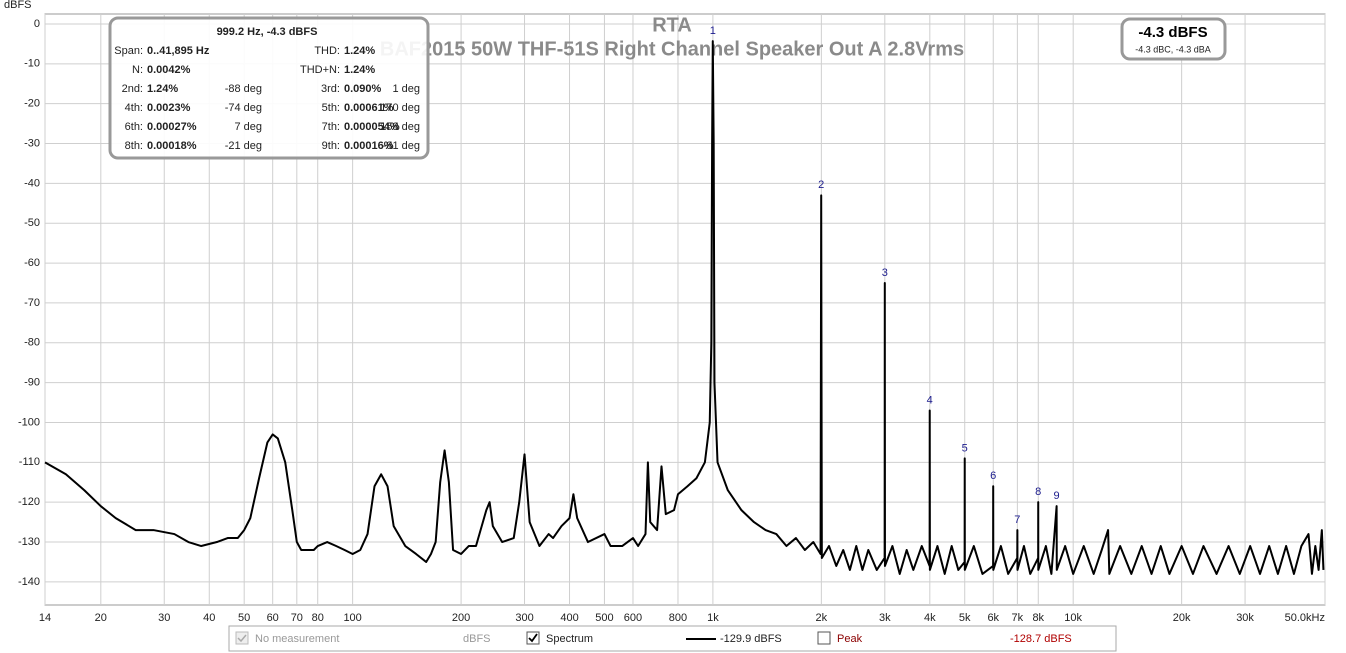 Image resolution: width=1346 pixels, height=653 pixels. What do you see at coordinates (477, 639) in the screenshot?
I see `legend-unit: dBFS` at bounding box center [477, 639].